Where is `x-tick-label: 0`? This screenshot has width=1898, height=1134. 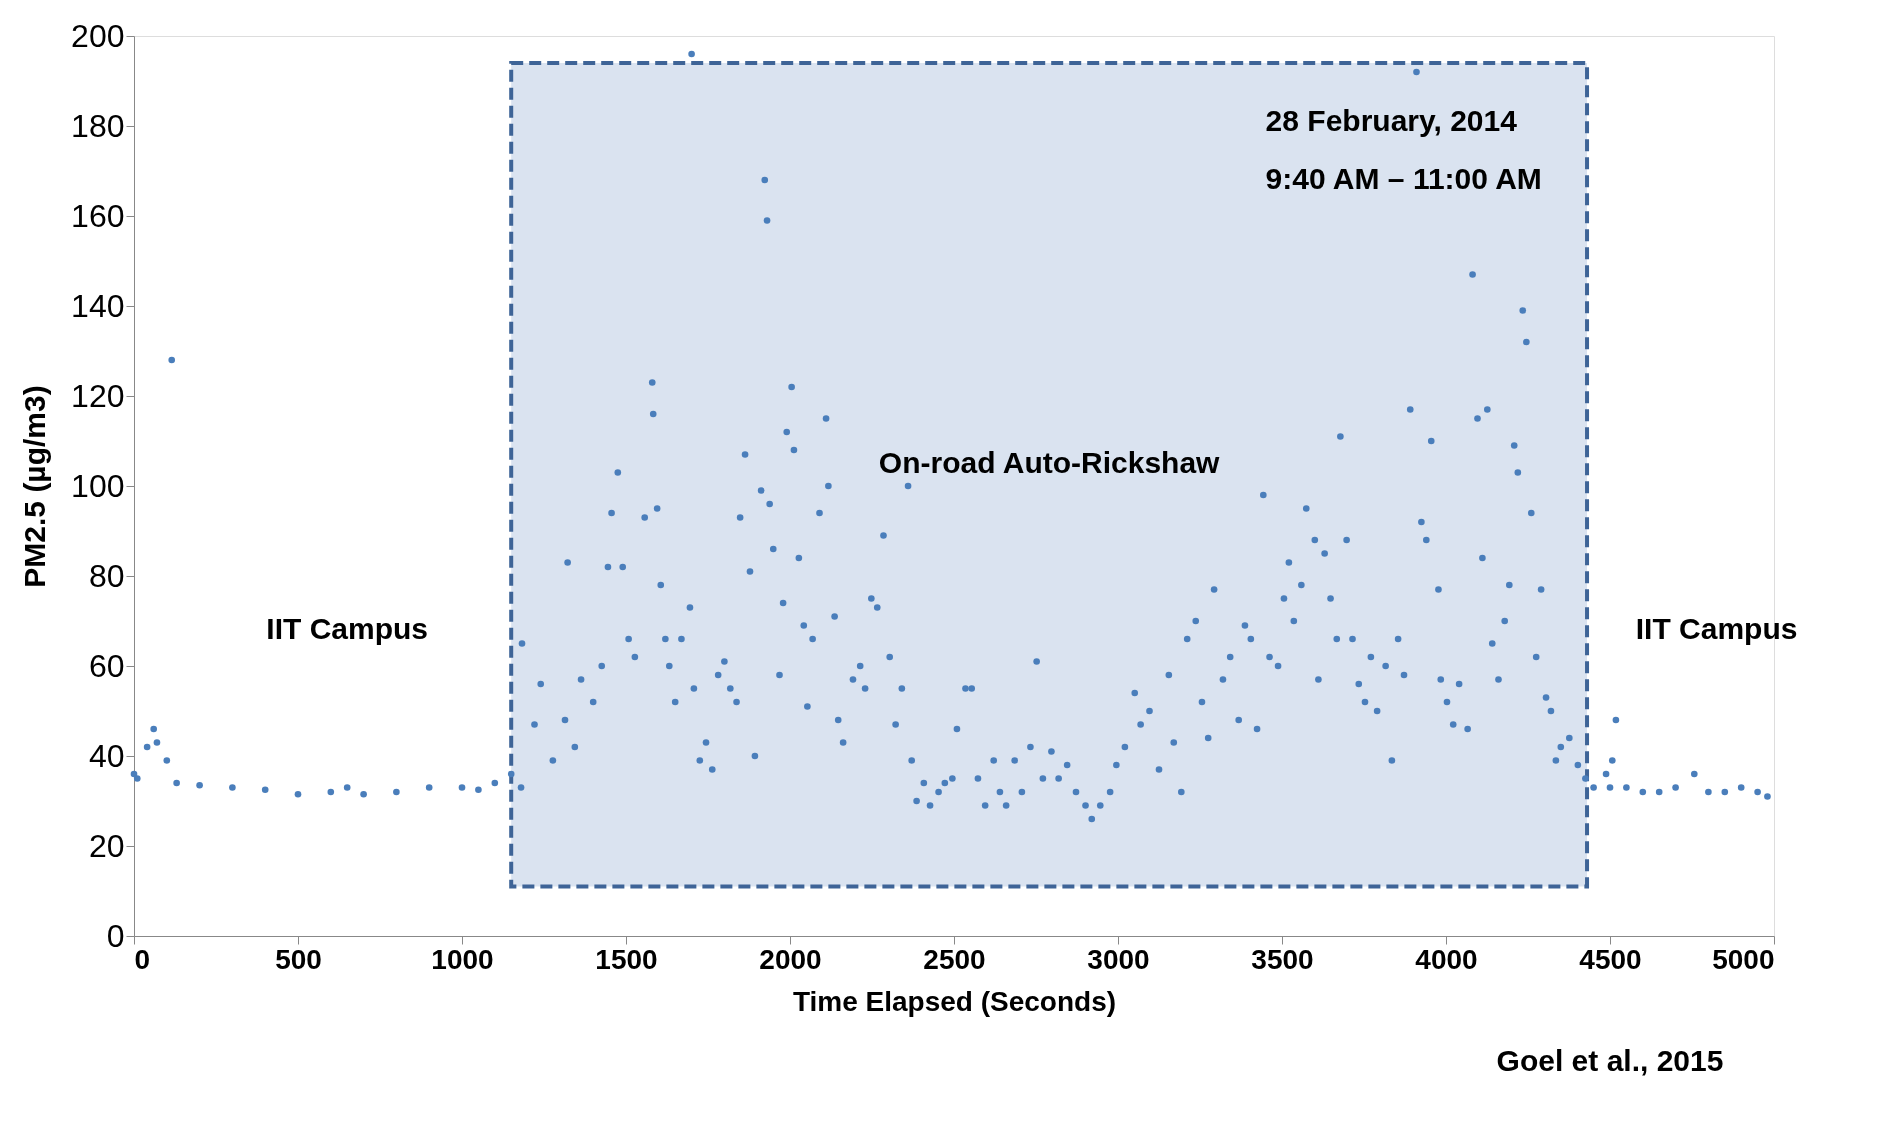 x-tick-label: 0 is located at coordinates (142, 959).